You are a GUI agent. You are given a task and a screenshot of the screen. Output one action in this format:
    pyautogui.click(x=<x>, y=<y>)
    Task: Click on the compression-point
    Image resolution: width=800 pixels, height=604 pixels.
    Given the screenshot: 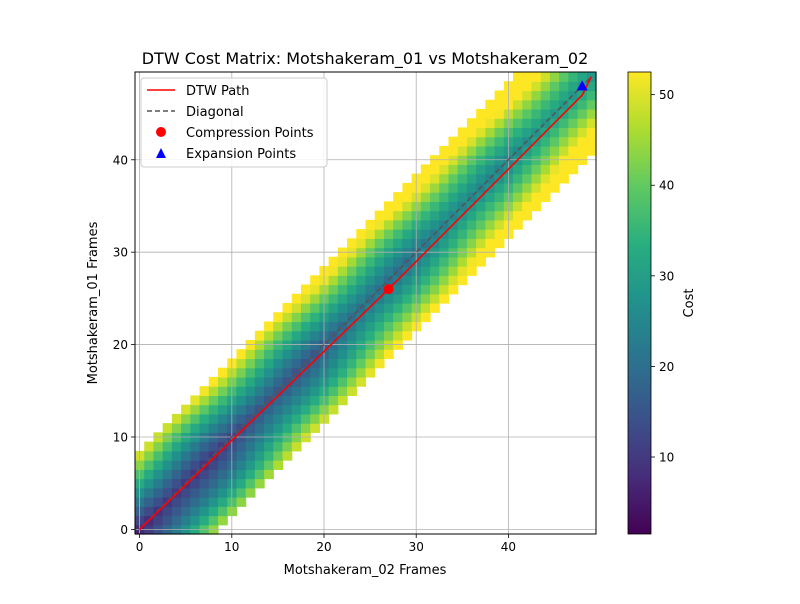 What is the action you would take?
    pyautogui.click(x=388, y=289)
    